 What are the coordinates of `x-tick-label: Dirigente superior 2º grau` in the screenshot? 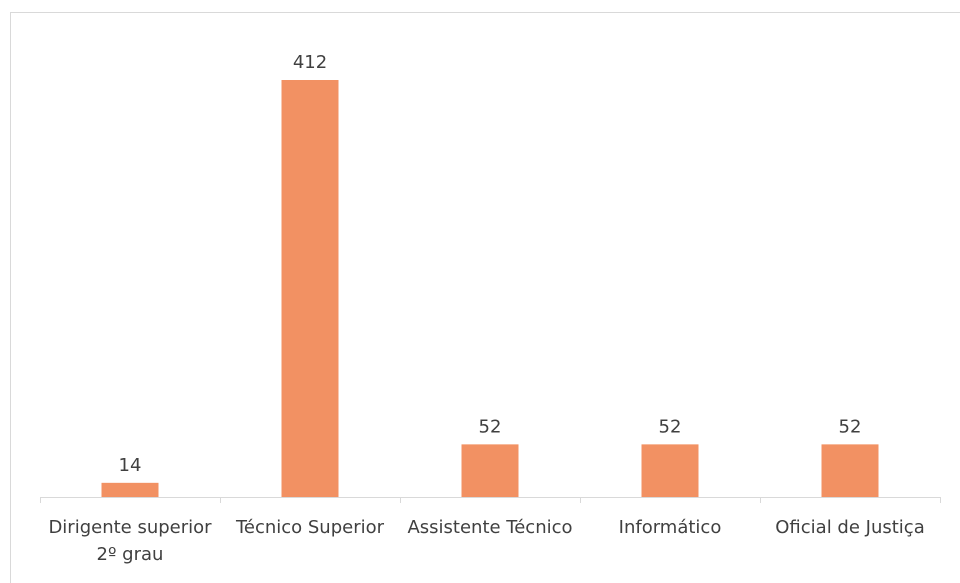 It's located at (130, 541).